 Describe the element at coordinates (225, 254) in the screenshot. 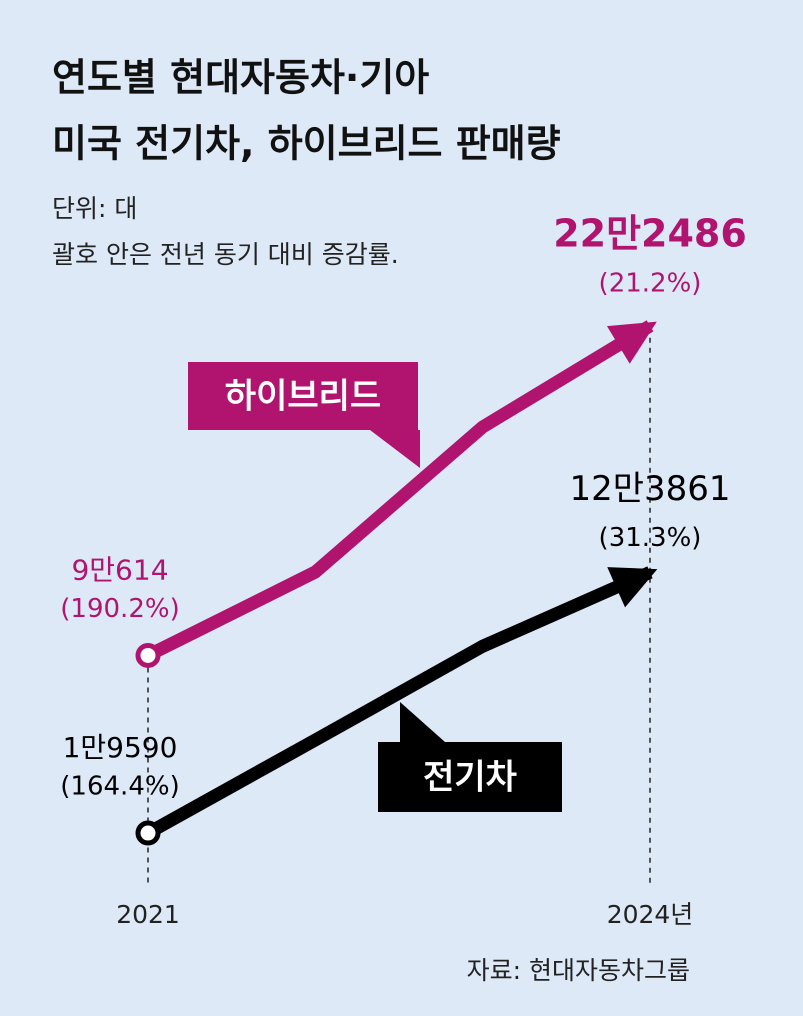

I see `note: 괄호 안은 전년 동기 대비 증감률.` at that location.